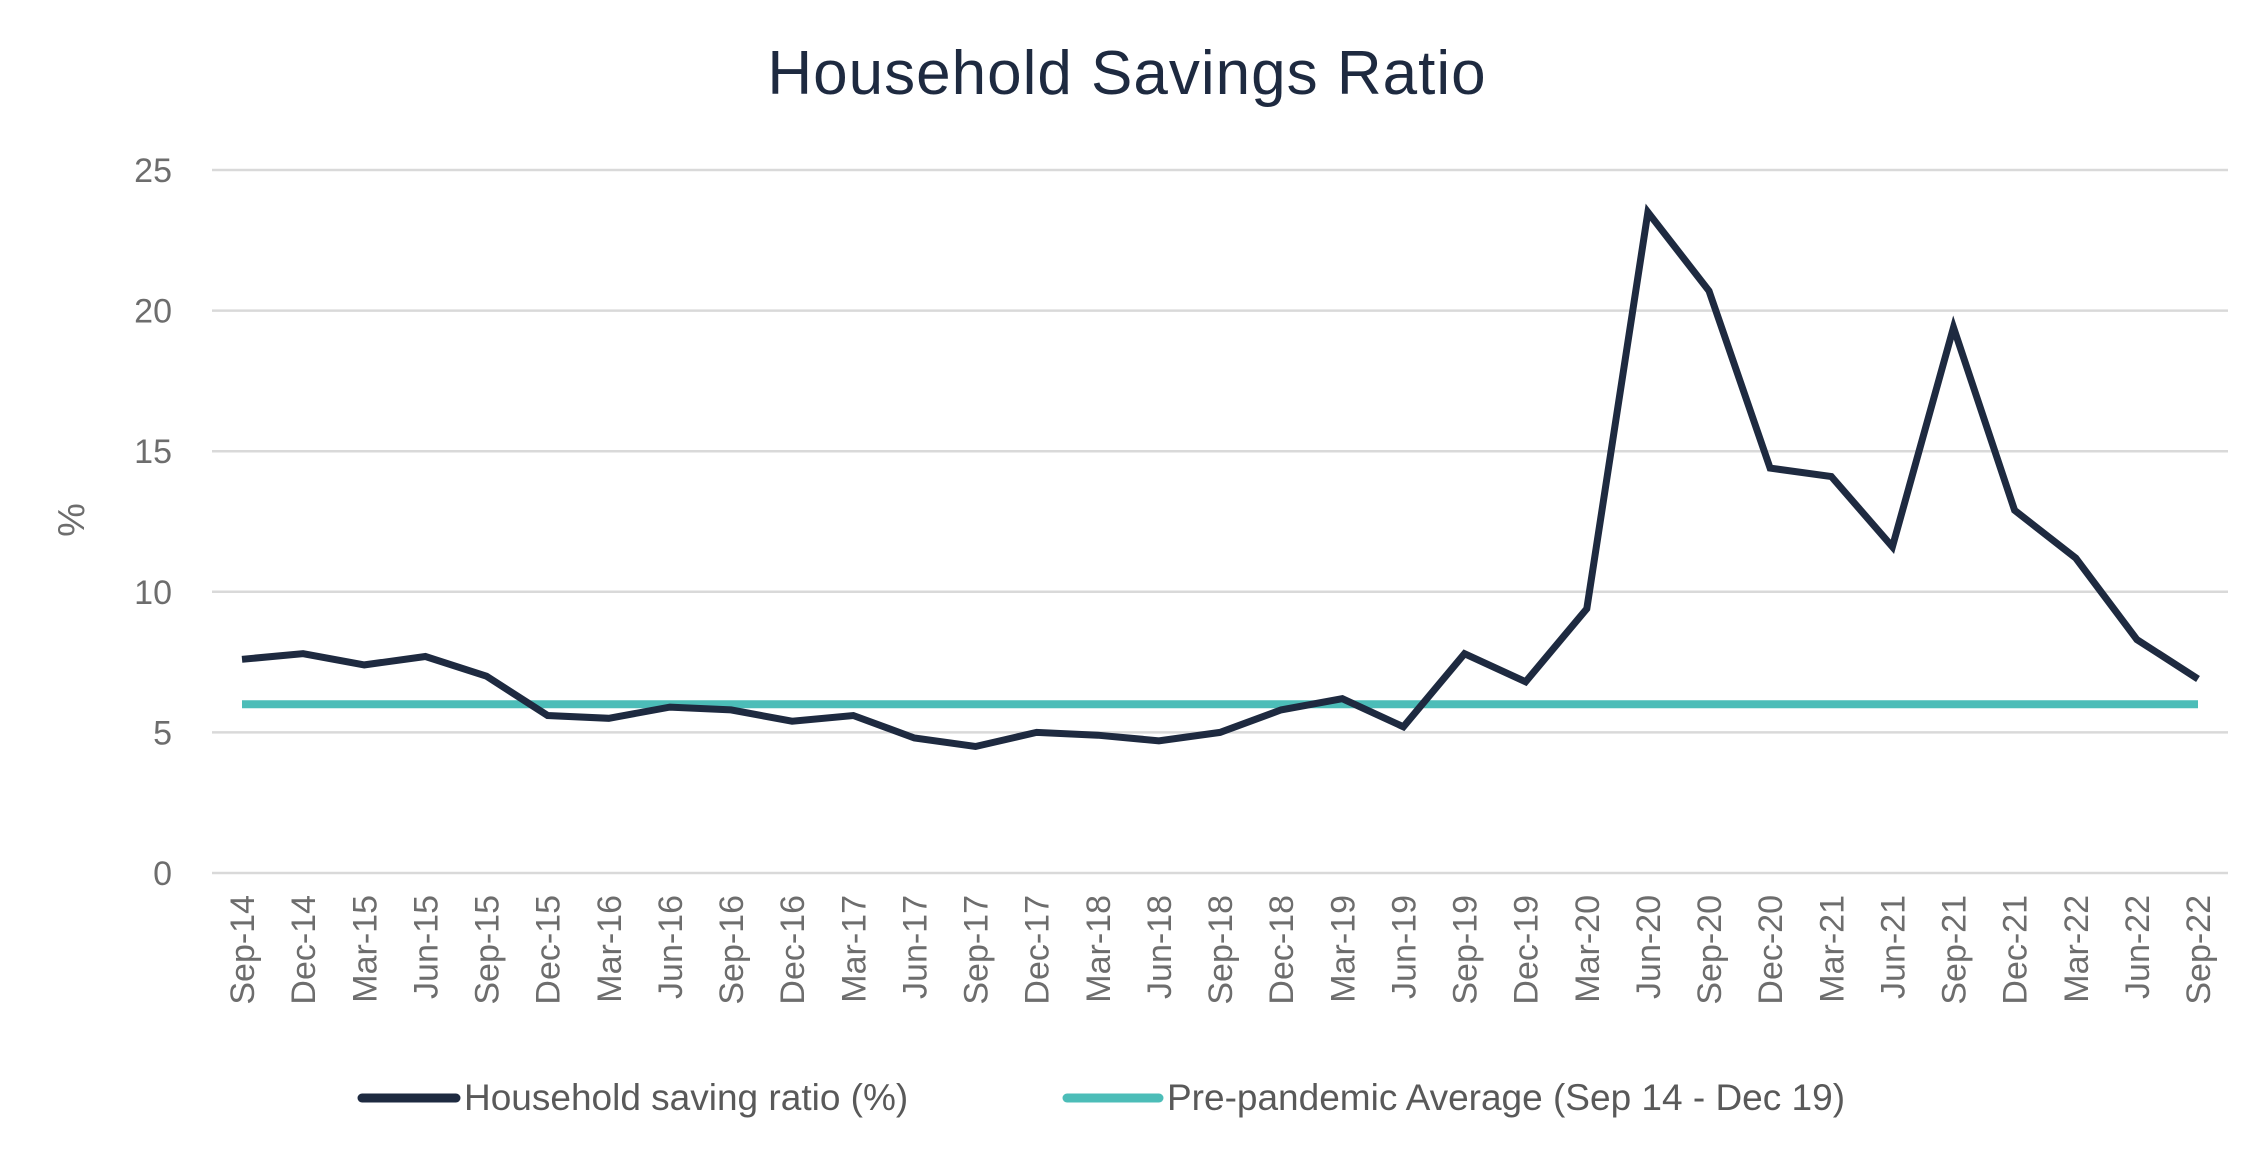 Image resolution: width=2254 pixels, height=1157 pixels. What do you see at coordinates (1527, 950) in the screenshot?
I see `x-tick-label: Dec-19` at bounding box center [1527, 950].